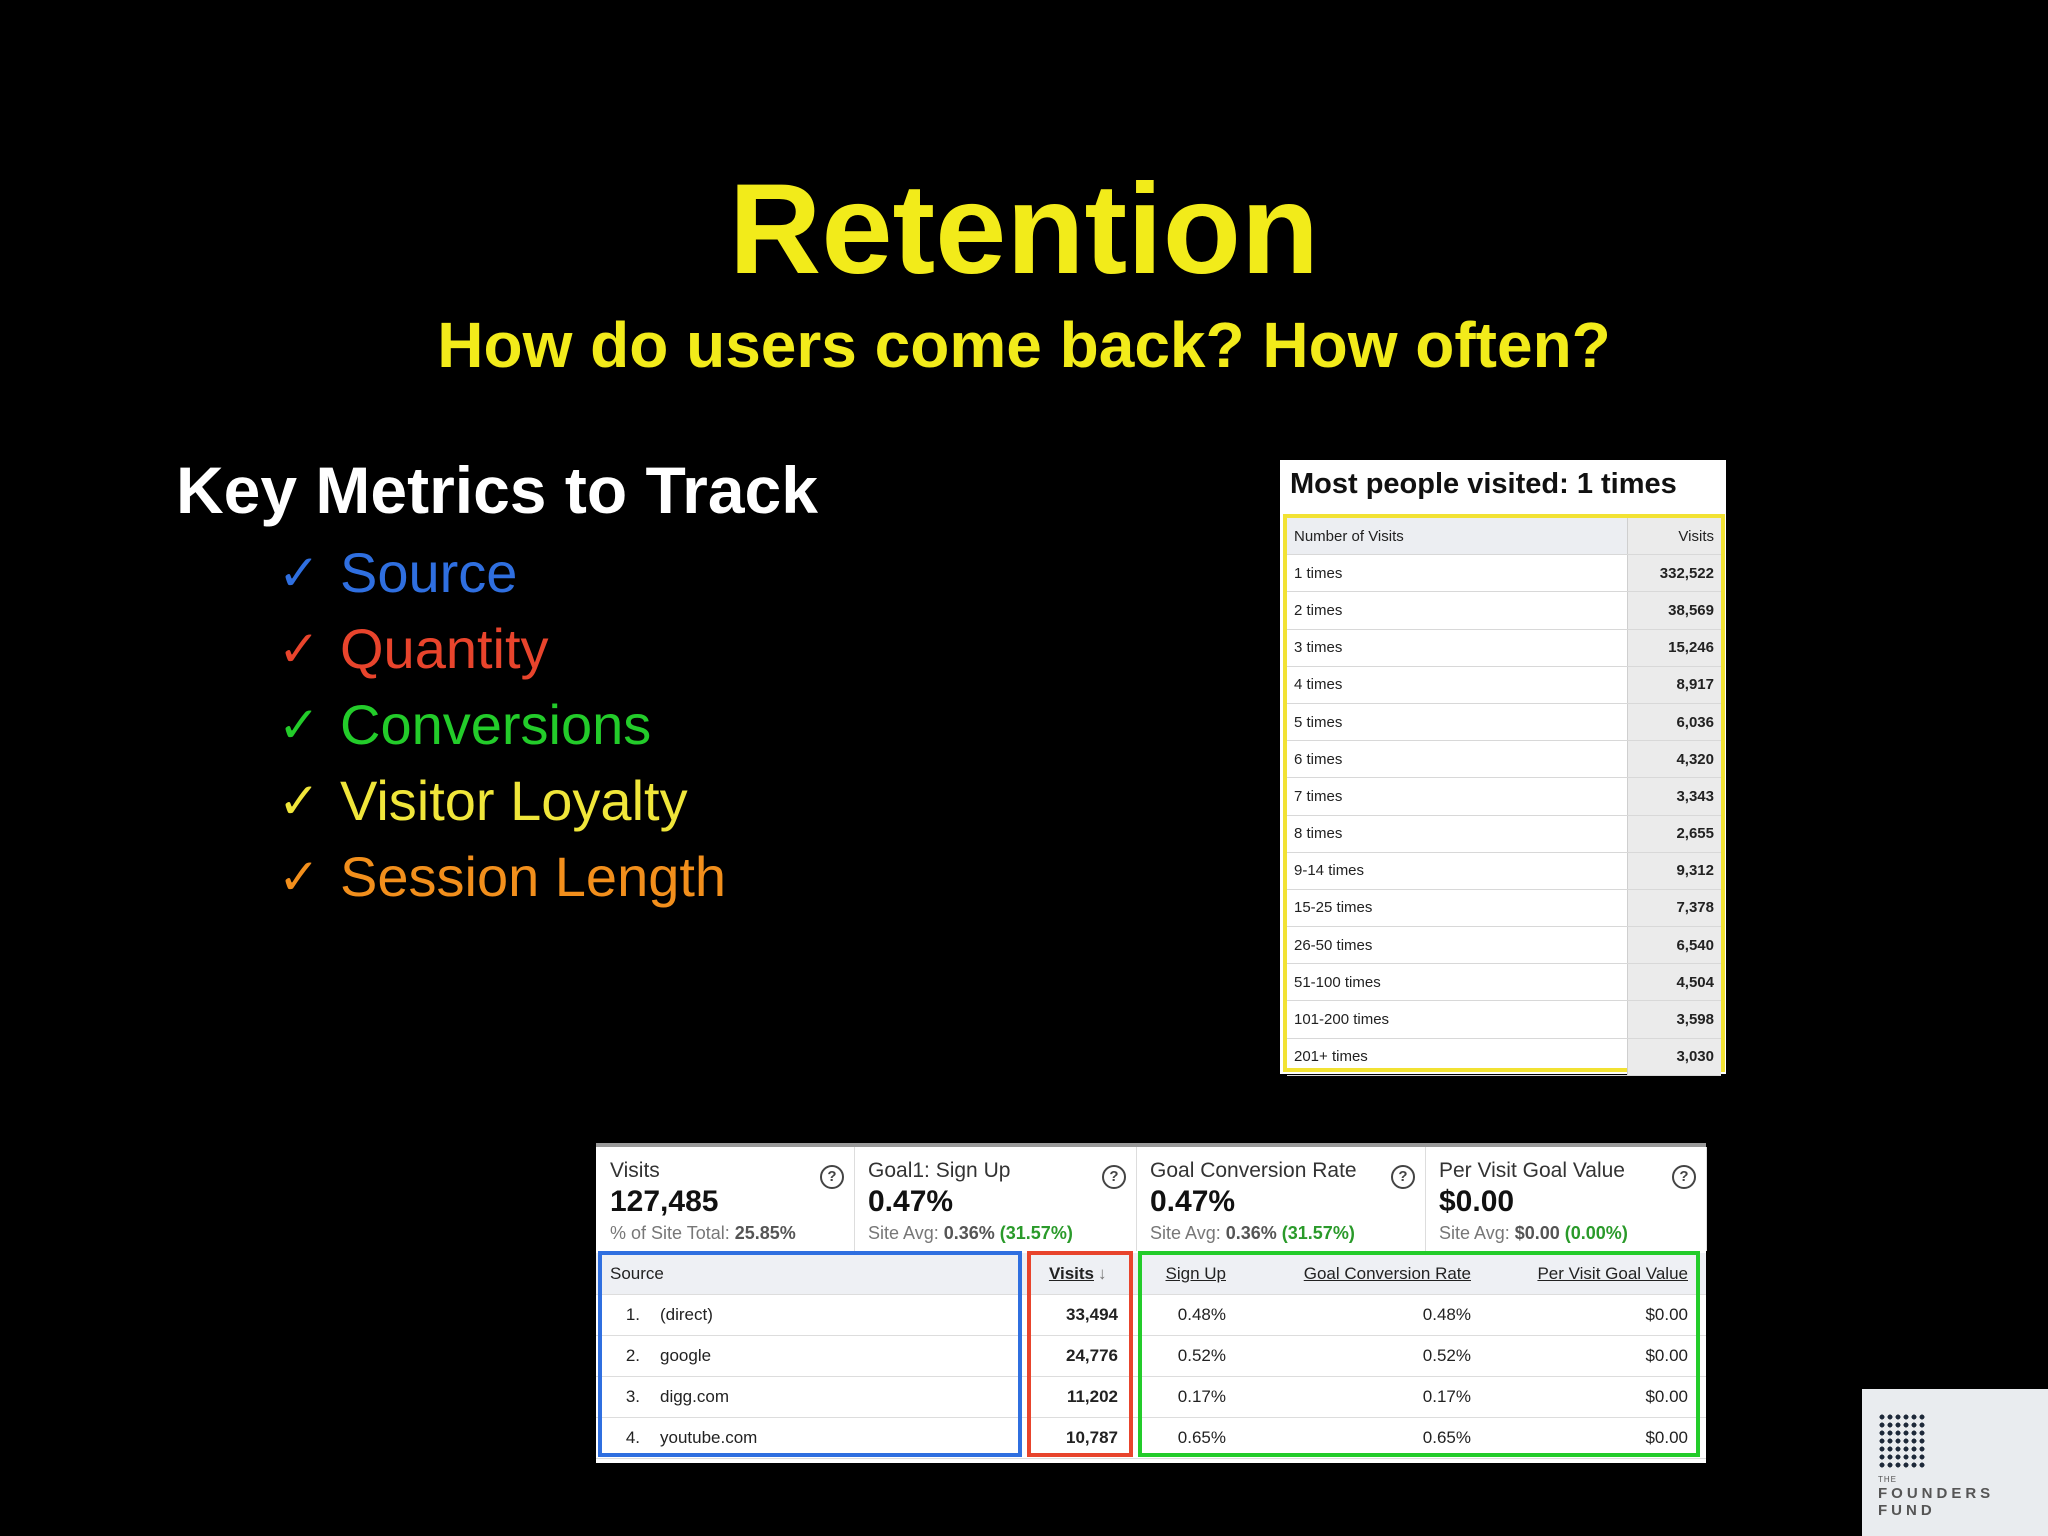 The height and width of the screenshot is (1536, 2048). I want to click on cell-idx: 1., so click(632, 1314).